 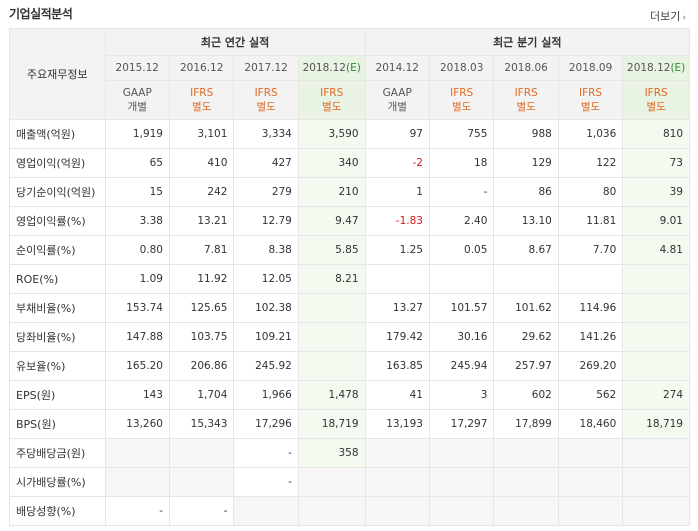 I want to click on table-cell: 562, so click(x=590, y=395).